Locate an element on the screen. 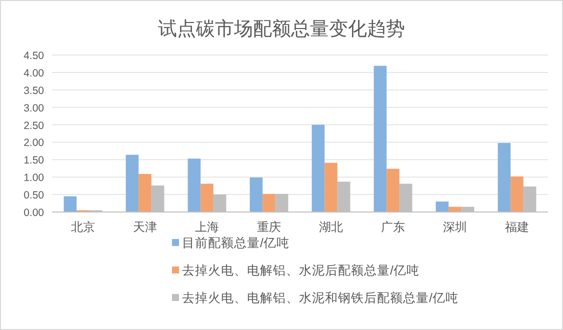 This screenshot has width=563, height=330. x-tick-label: 深圳 is located at coordinates (455, 227).